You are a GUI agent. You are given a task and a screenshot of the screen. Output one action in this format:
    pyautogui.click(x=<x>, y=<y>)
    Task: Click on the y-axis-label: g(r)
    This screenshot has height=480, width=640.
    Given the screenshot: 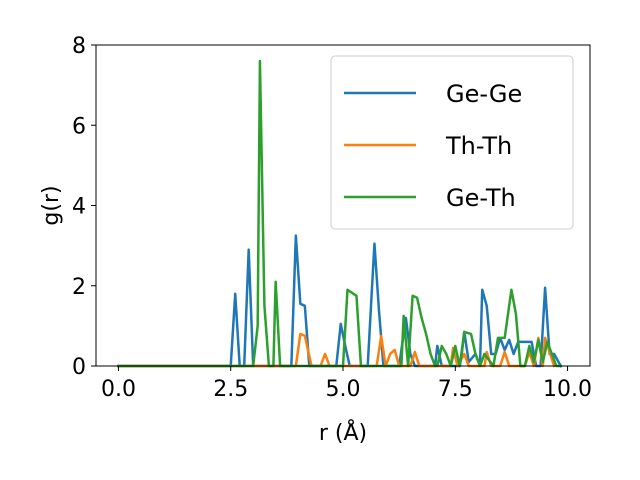 What is the action you would take?
    pyautogui.click(x=51, y=205)
    